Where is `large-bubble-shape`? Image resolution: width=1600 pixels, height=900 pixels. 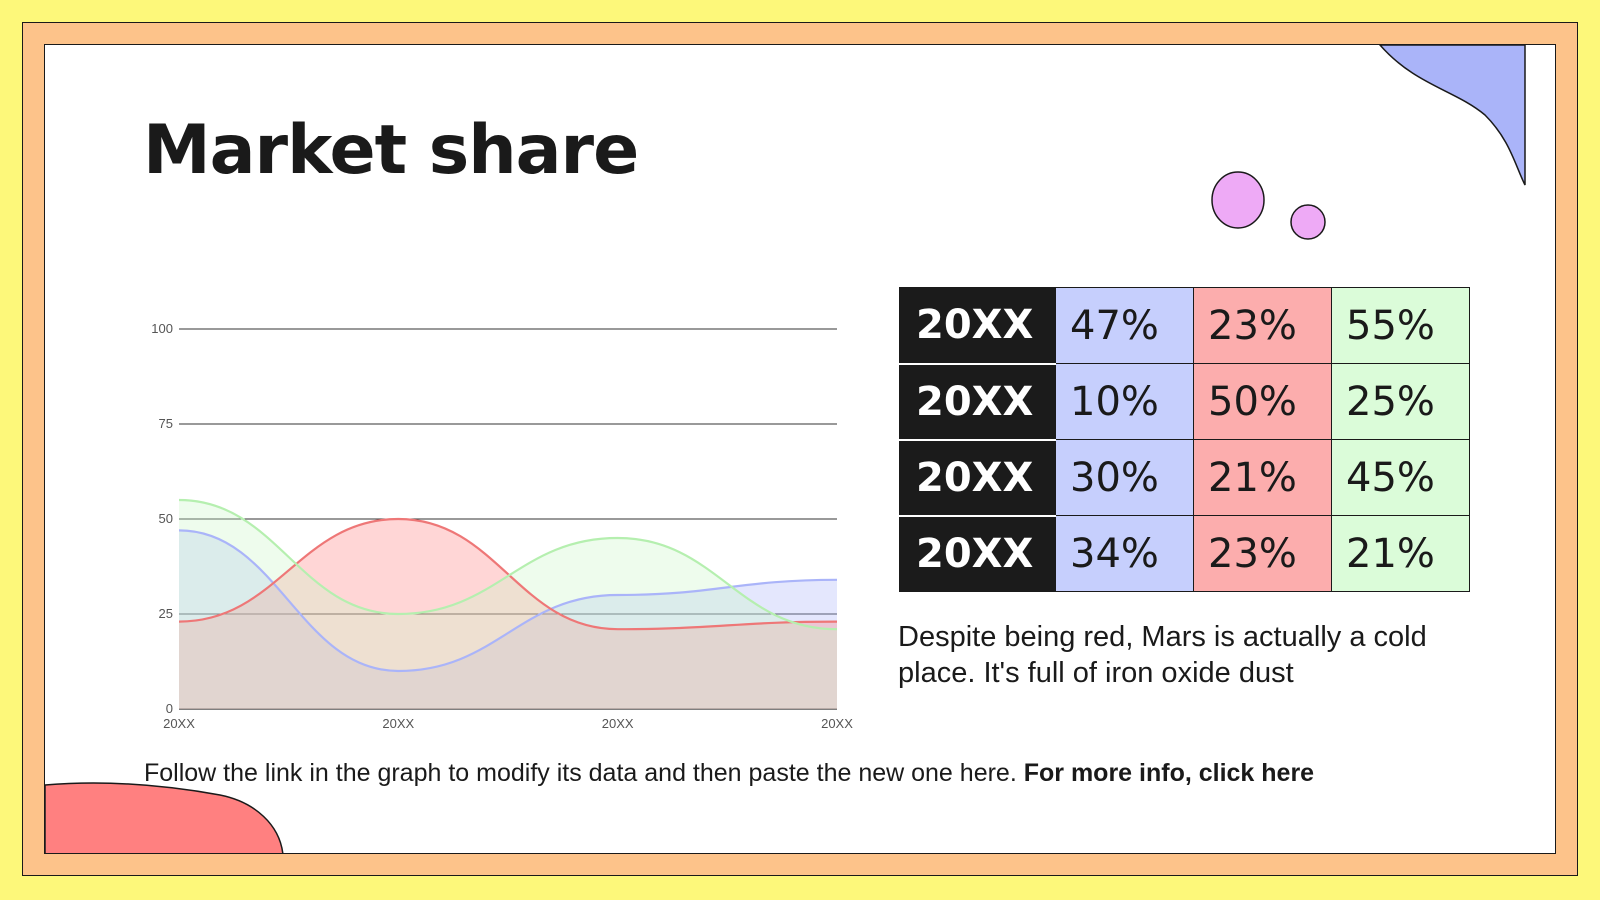
large-bubble-shape is located at coordinates (1238, 200).